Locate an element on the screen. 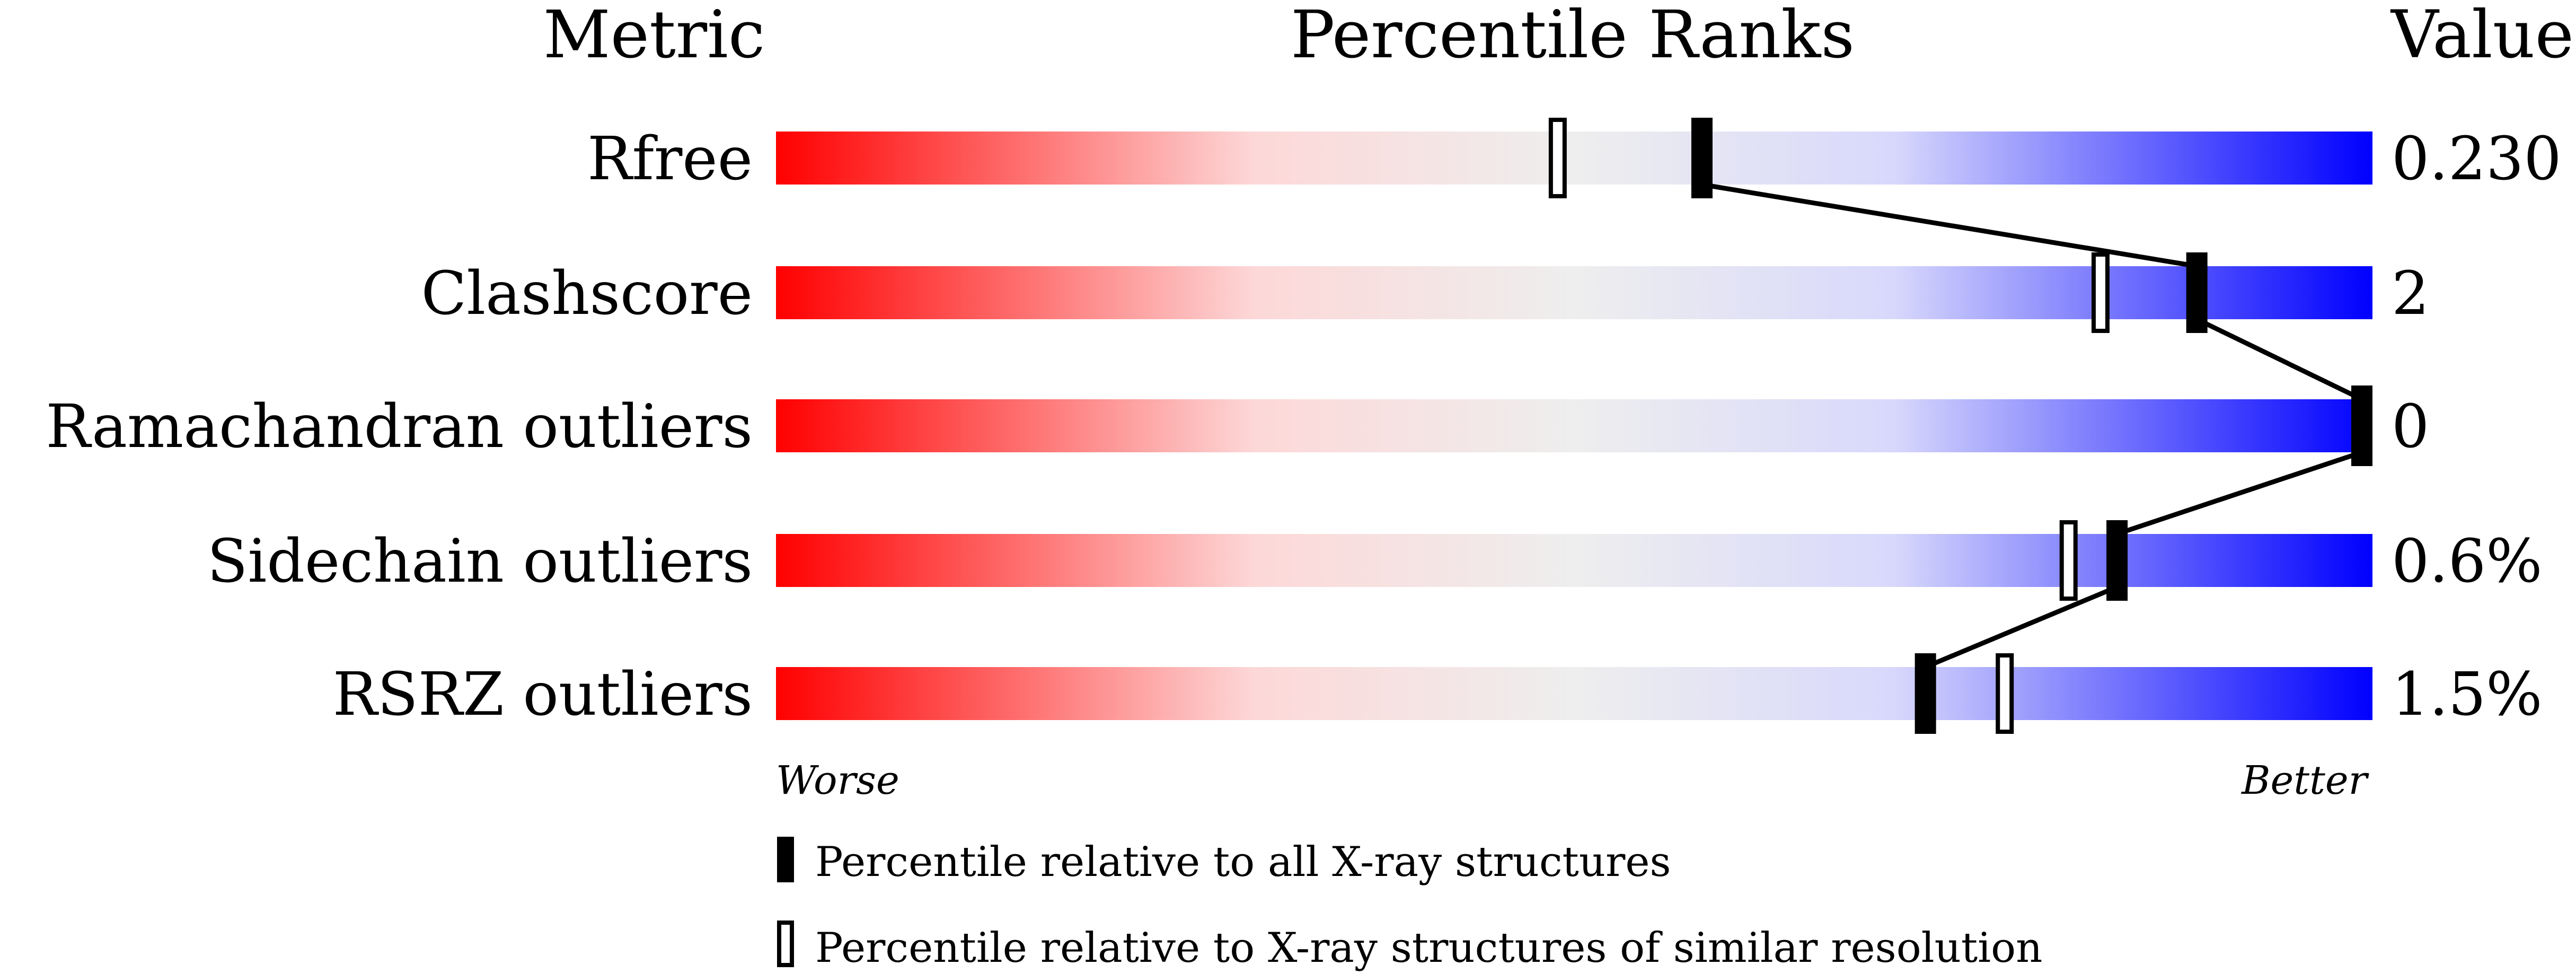  metric-value: 0 is located at coordinates (2410, 426).